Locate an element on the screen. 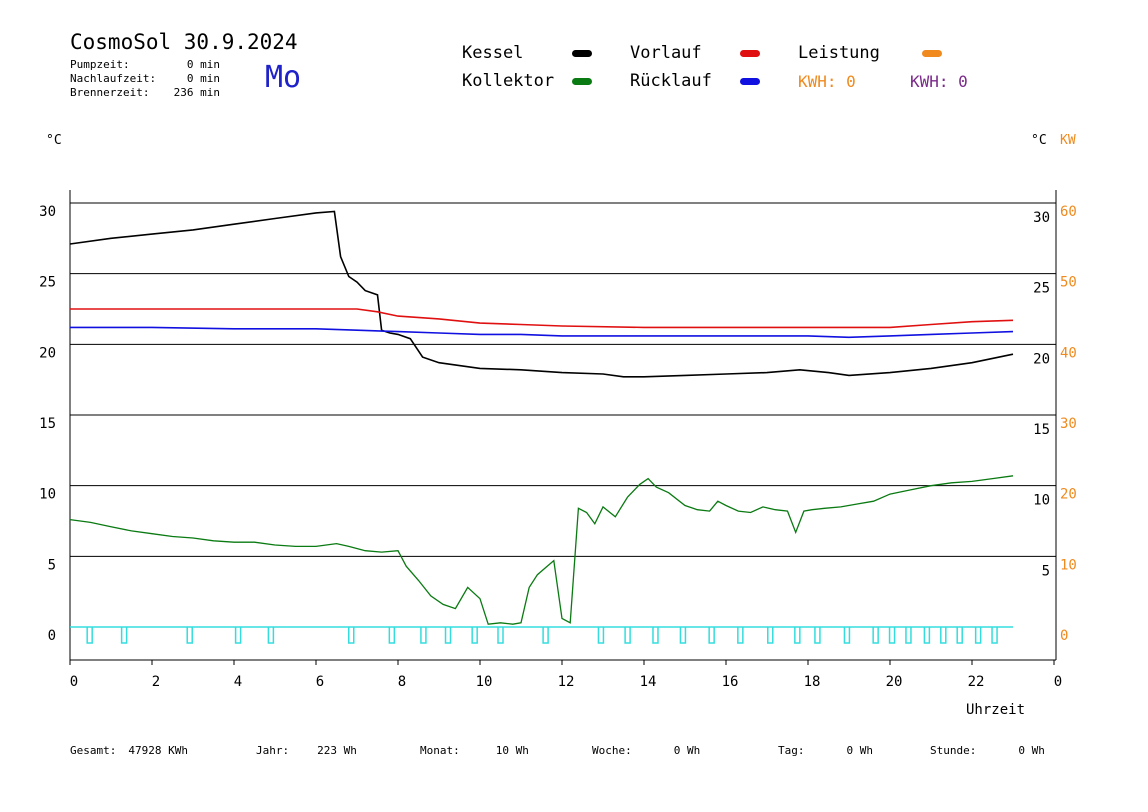 This screenshot has height=812, width=1148. footer-tag: Tag: 0 Wh is located at coordinates (825, 750).